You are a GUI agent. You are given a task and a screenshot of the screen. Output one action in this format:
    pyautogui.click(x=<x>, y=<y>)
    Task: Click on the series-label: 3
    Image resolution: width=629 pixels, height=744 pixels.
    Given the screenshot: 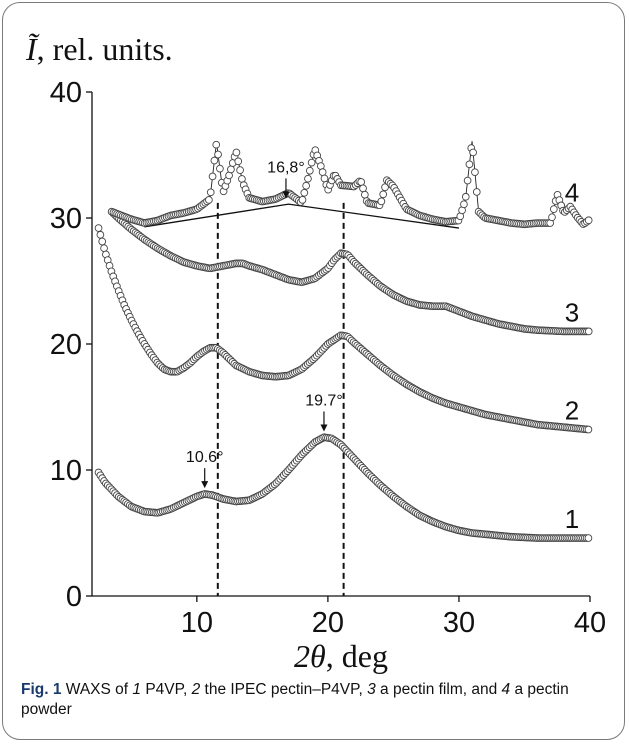 What is the action you would take?
    pyautogui.click(x=572, y=312)
    